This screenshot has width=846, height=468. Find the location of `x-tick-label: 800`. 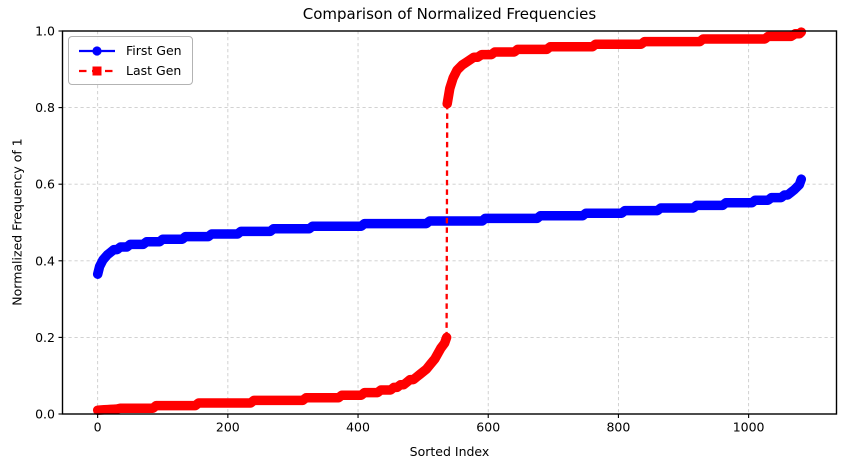

x-tick-label: 800 is located at coordinates (618, 427).